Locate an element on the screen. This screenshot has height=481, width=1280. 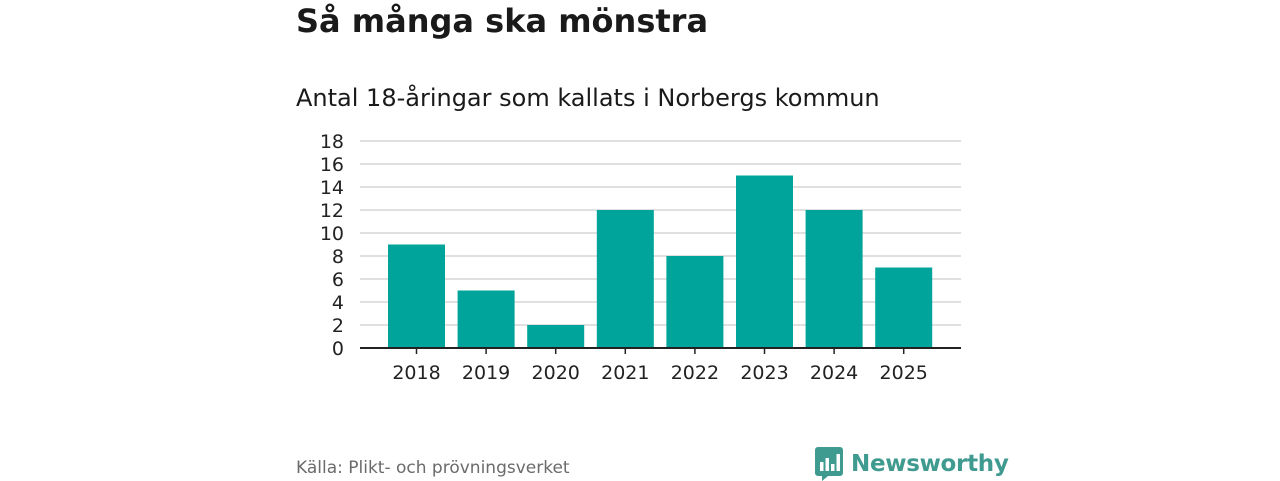
x-tick-label: 2022 is located at coordinates (695, 373).